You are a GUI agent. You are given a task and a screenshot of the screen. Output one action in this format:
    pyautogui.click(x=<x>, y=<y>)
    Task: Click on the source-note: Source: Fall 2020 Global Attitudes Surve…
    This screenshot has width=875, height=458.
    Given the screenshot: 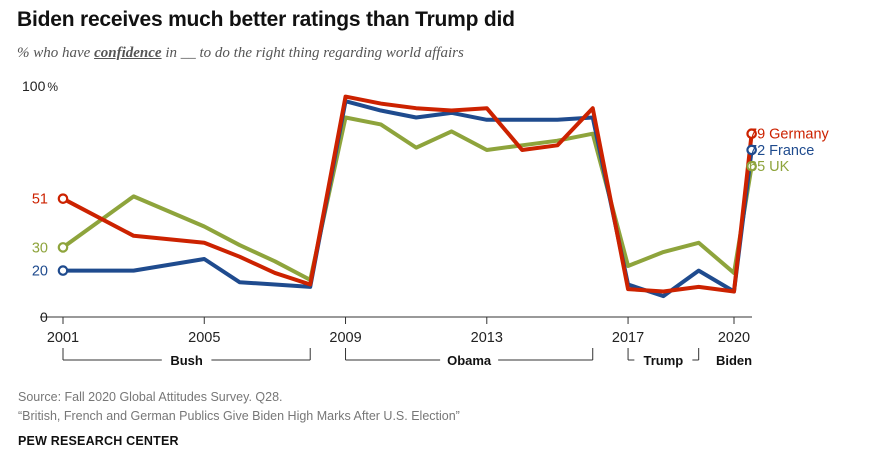 What is the action you would take?
    pyautogui.click(x=150, y=397)
    